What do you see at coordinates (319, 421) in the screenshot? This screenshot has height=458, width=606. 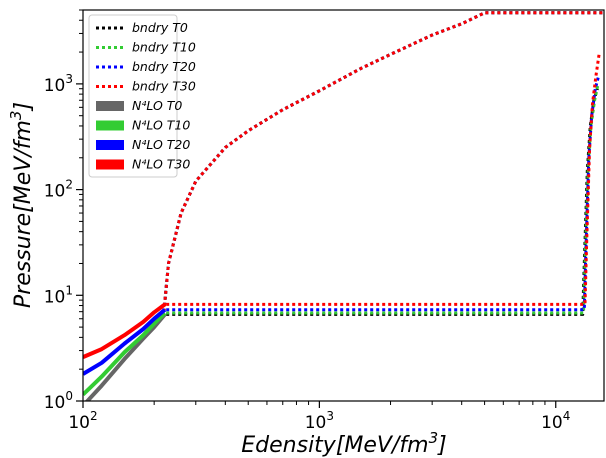 I see `x-tick-label-3: 10³` at bounding box center [319, 421].